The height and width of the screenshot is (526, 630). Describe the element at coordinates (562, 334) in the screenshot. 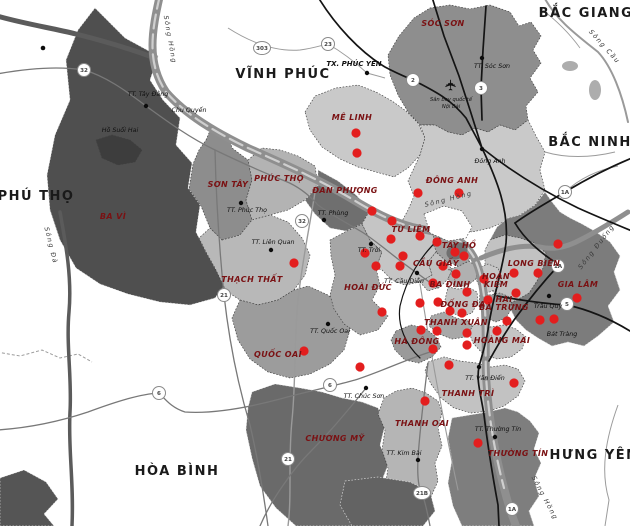

I see `town-label: Bát Tràng` at that location.